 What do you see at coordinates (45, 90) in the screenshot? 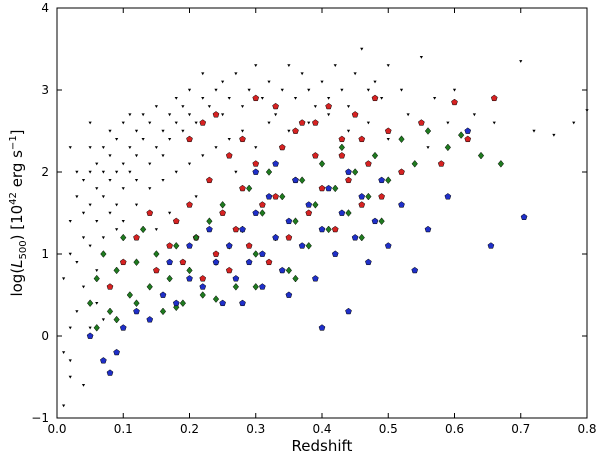
I see `y-tick-label: 3` at bounding box center [45, 90].